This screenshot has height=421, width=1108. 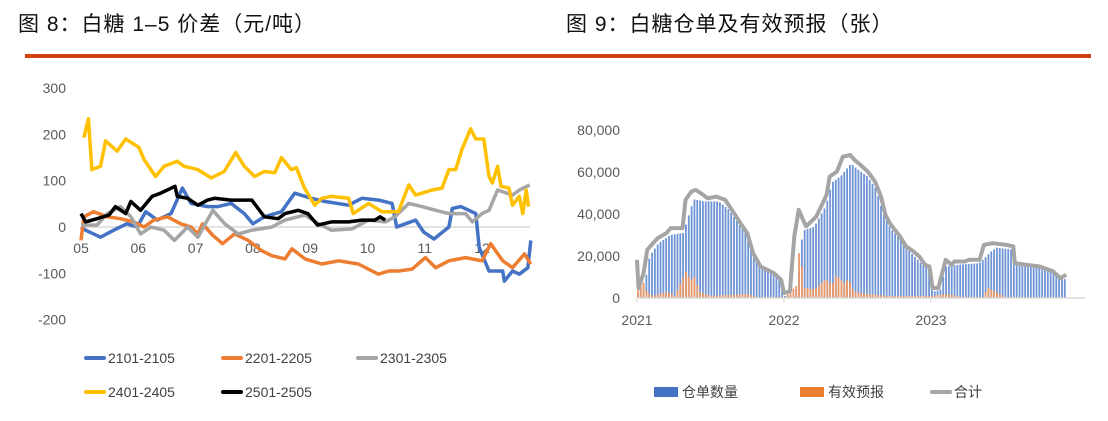 What do you see at coordinates (55, 88) in the screenshot?
I see `y-tick-label: 300` at bounding box center [55, 88].